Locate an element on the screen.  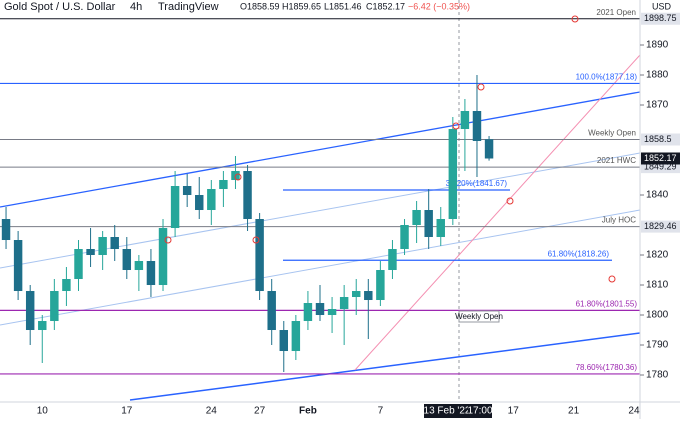
currency: USD is located at coordinates (662, 6).